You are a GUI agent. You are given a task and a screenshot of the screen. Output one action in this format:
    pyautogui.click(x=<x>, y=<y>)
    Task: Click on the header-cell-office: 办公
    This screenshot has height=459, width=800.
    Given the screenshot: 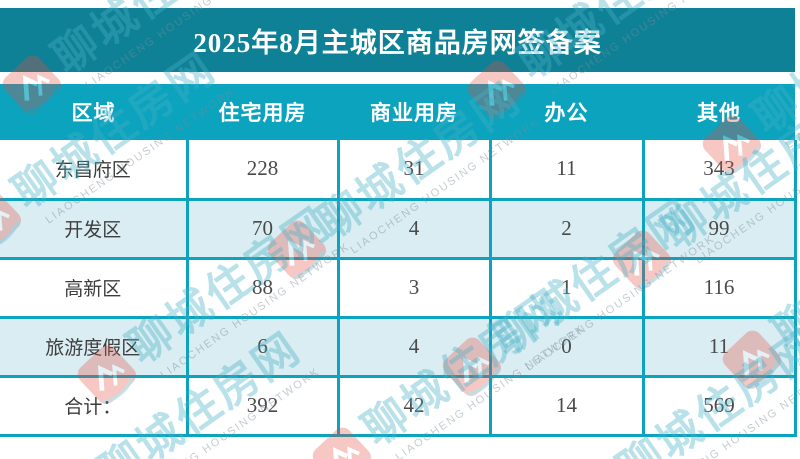 What is the action you would take?
    pyautogui.click(x=566, y=112)
    